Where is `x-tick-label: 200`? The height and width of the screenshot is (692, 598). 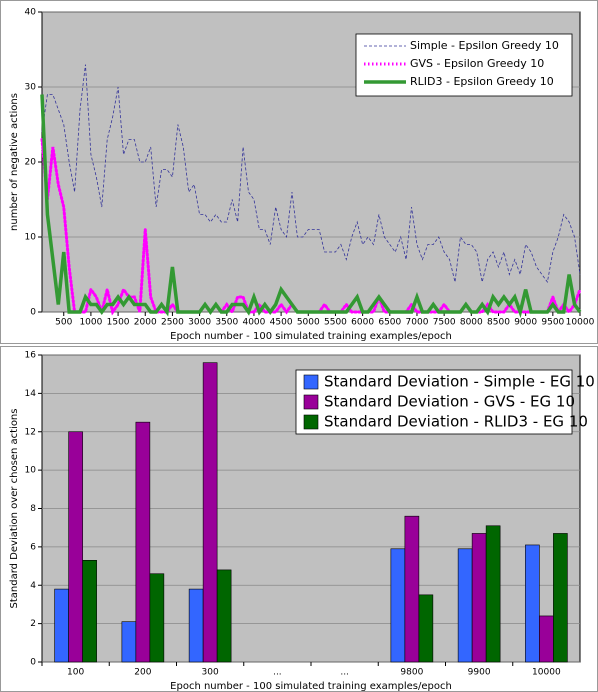 x-tick-label: 200 is located at coordinates (142, 673).